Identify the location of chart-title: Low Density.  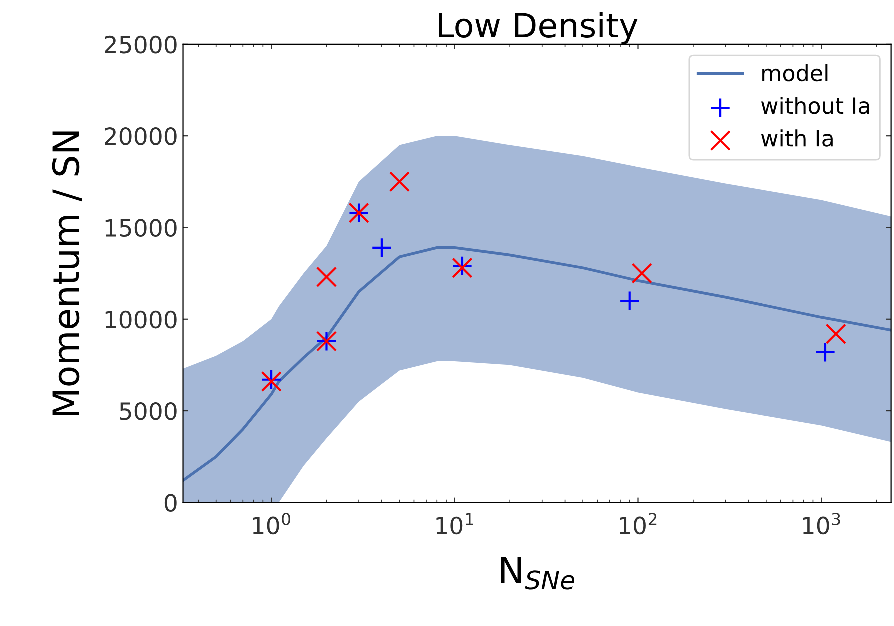
(538, 28).